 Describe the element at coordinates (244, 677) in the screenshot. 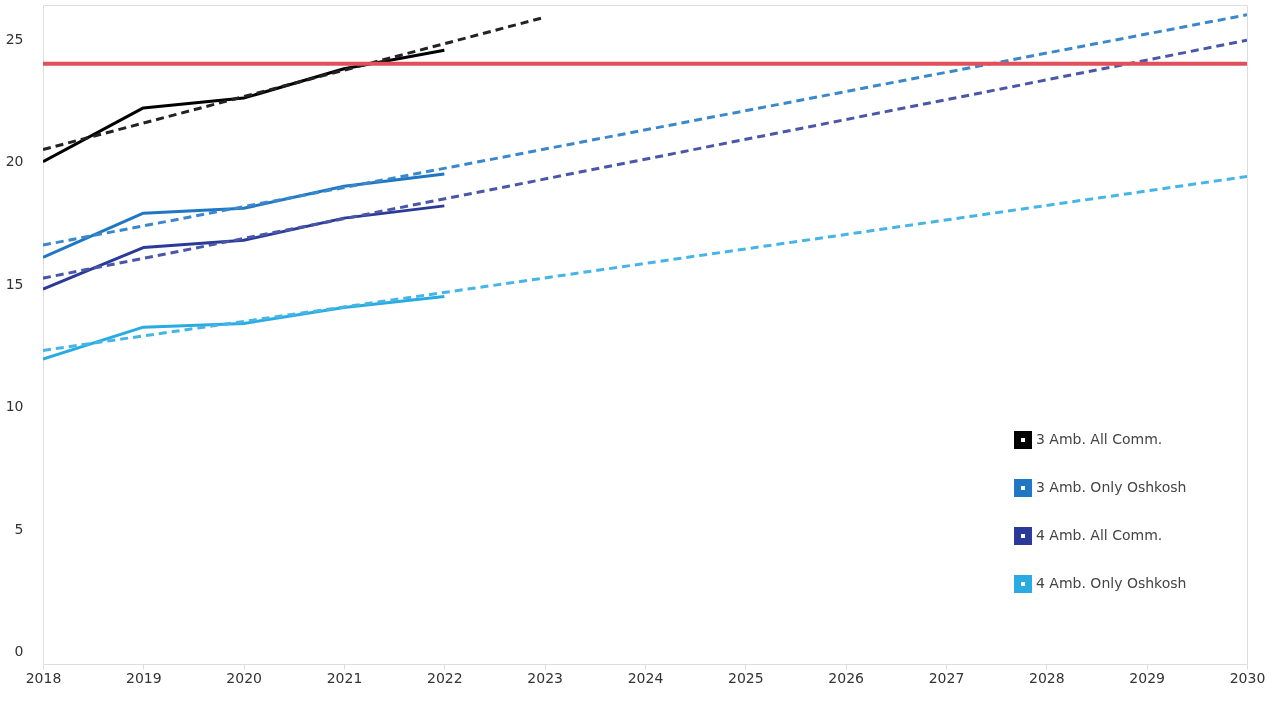

I see `x-tick-label: 2020` at that location.